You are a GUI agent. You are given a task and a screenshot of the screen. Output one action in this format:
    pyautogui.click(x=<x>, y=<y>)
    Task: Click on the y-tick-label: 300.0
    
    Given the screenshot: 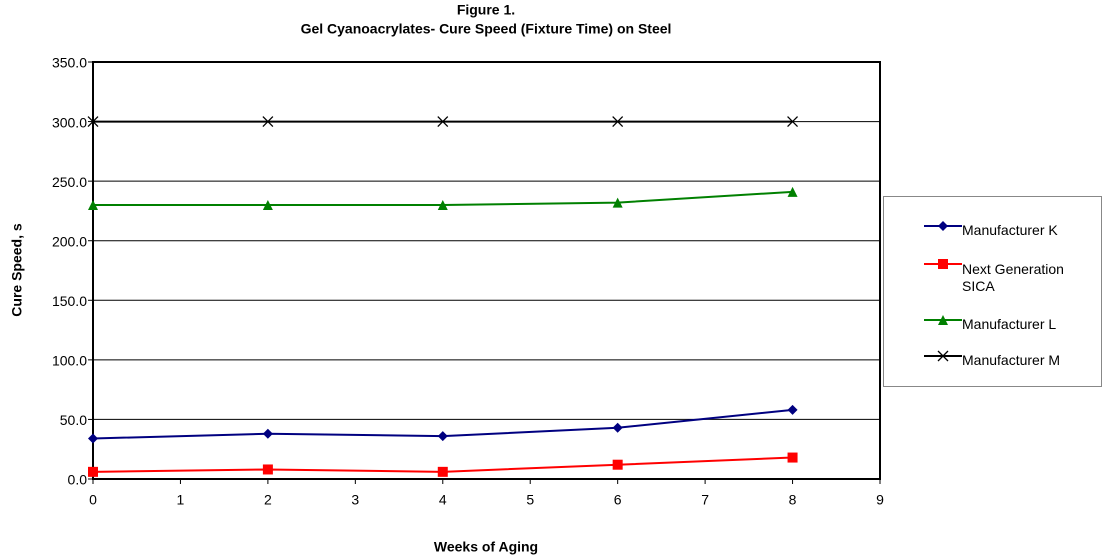 What is the action you would take?
    pyautogui.click(x=69, y=122)
    